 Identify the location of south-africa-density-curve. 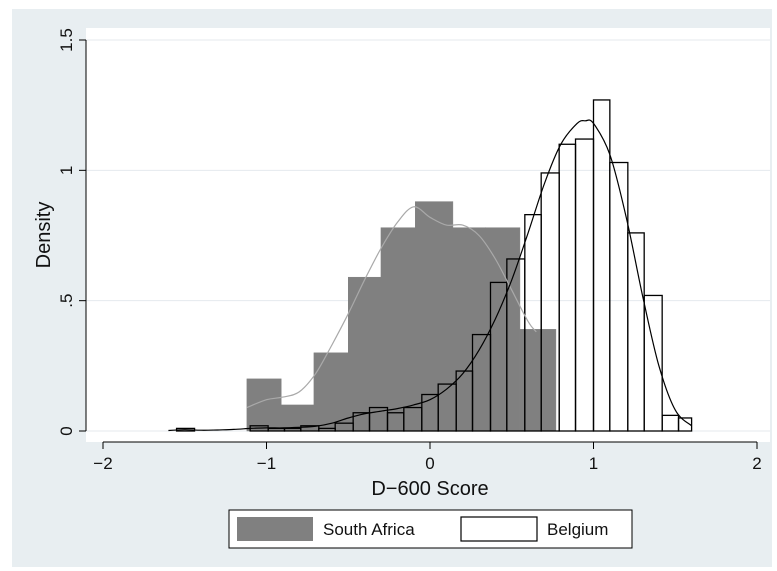
(391, 307).